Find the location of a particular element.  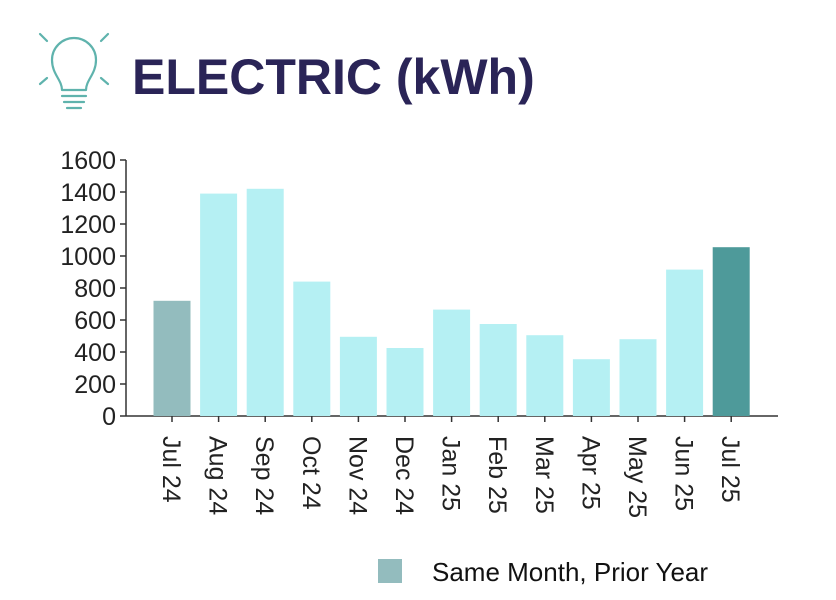

legend-label-prior-year: Same Month, Prior Year is located at coordinates (570, 572).